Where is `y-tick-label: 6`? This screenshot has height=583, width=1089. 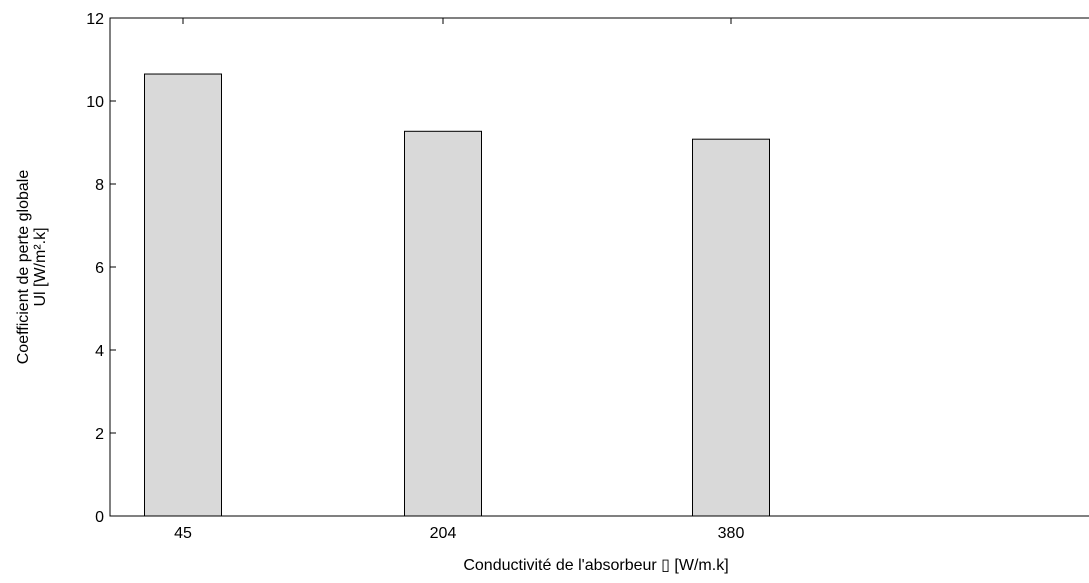
y-tick-label: 6 is located at coordinates (99, 268).